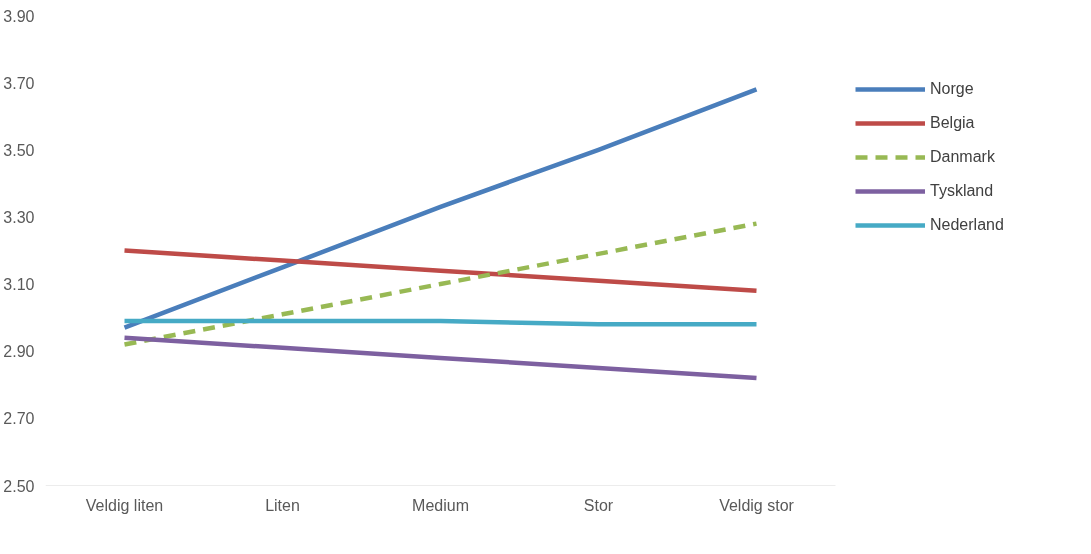 This screenshot has height=554, width=1091. What do you see at coordinates (962, 157) in the screenshot?
I see `legend-label: Danmark` at bounding box center [962, 157].